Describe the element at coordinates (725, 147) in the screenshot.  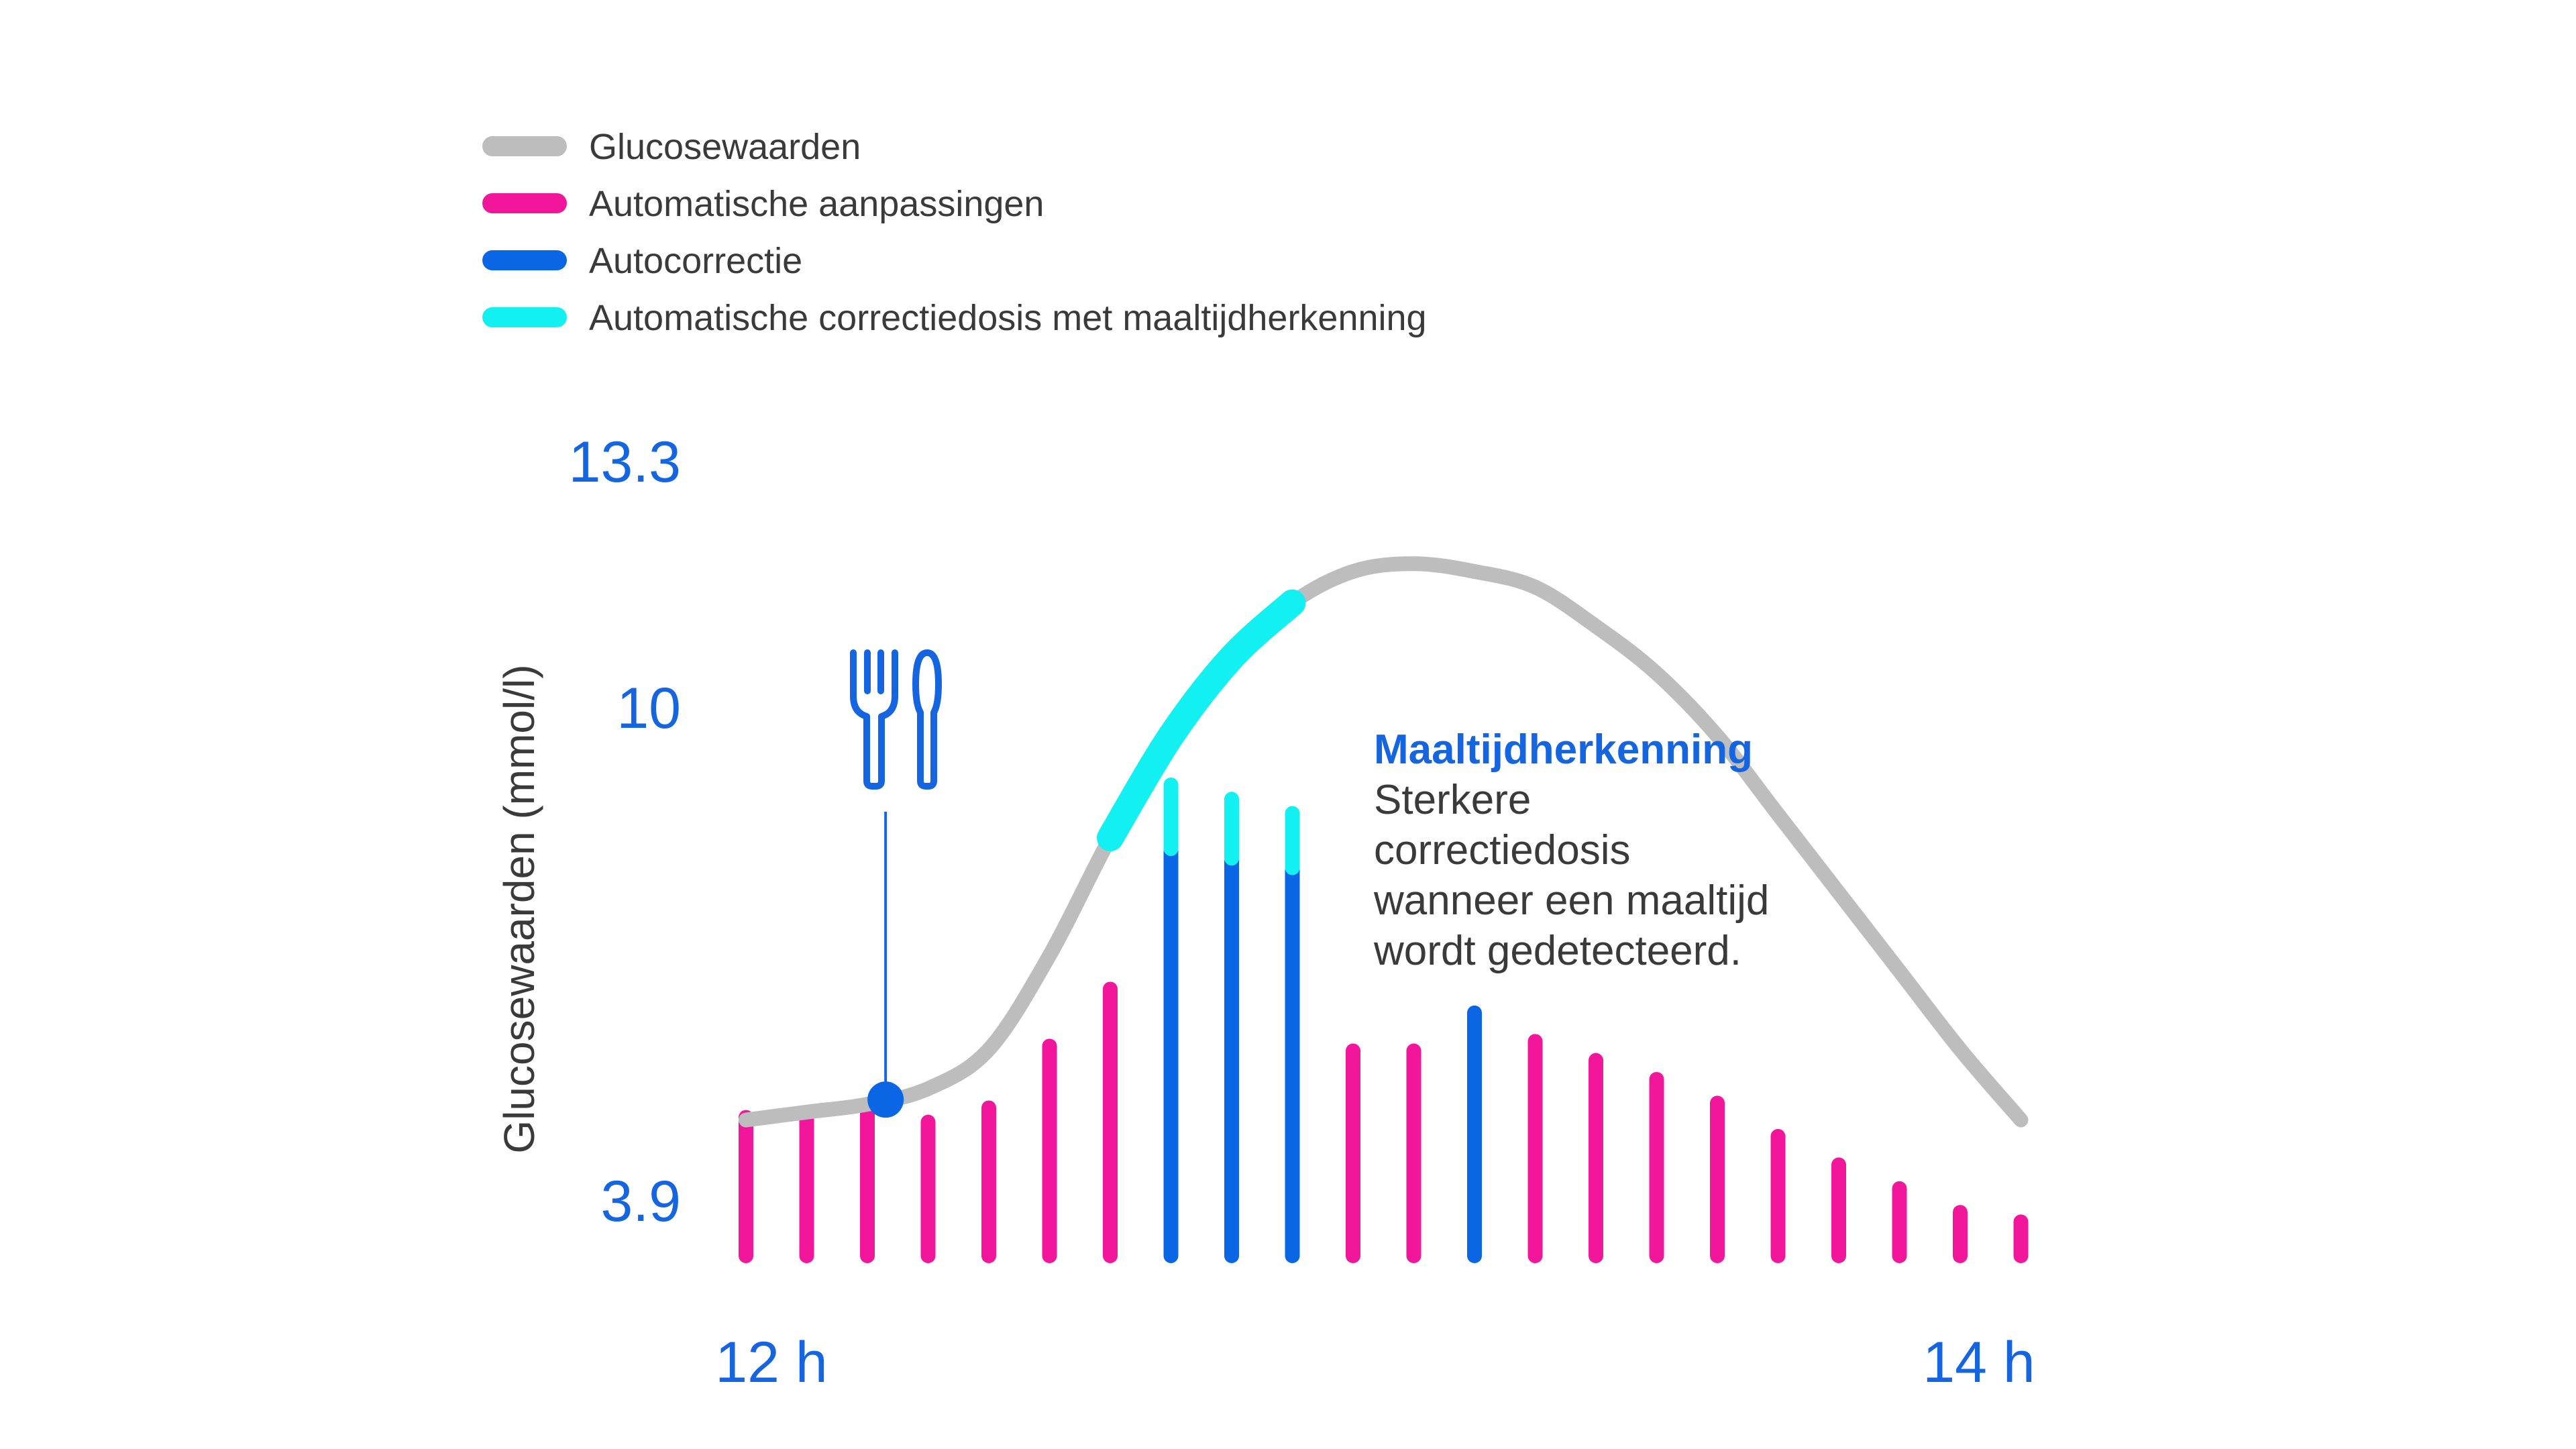
I see `legend-label-glucose: Glucosewaarden` at that location.